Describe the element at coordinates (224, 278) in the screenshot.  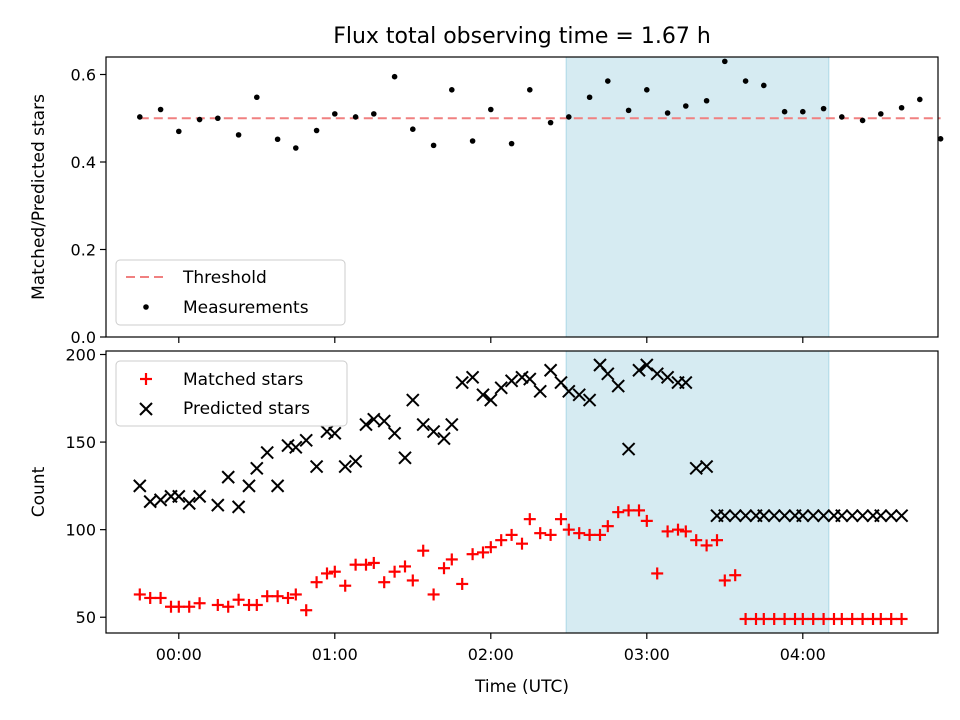
I see `legend-threshold-label: Threshold` at that location.